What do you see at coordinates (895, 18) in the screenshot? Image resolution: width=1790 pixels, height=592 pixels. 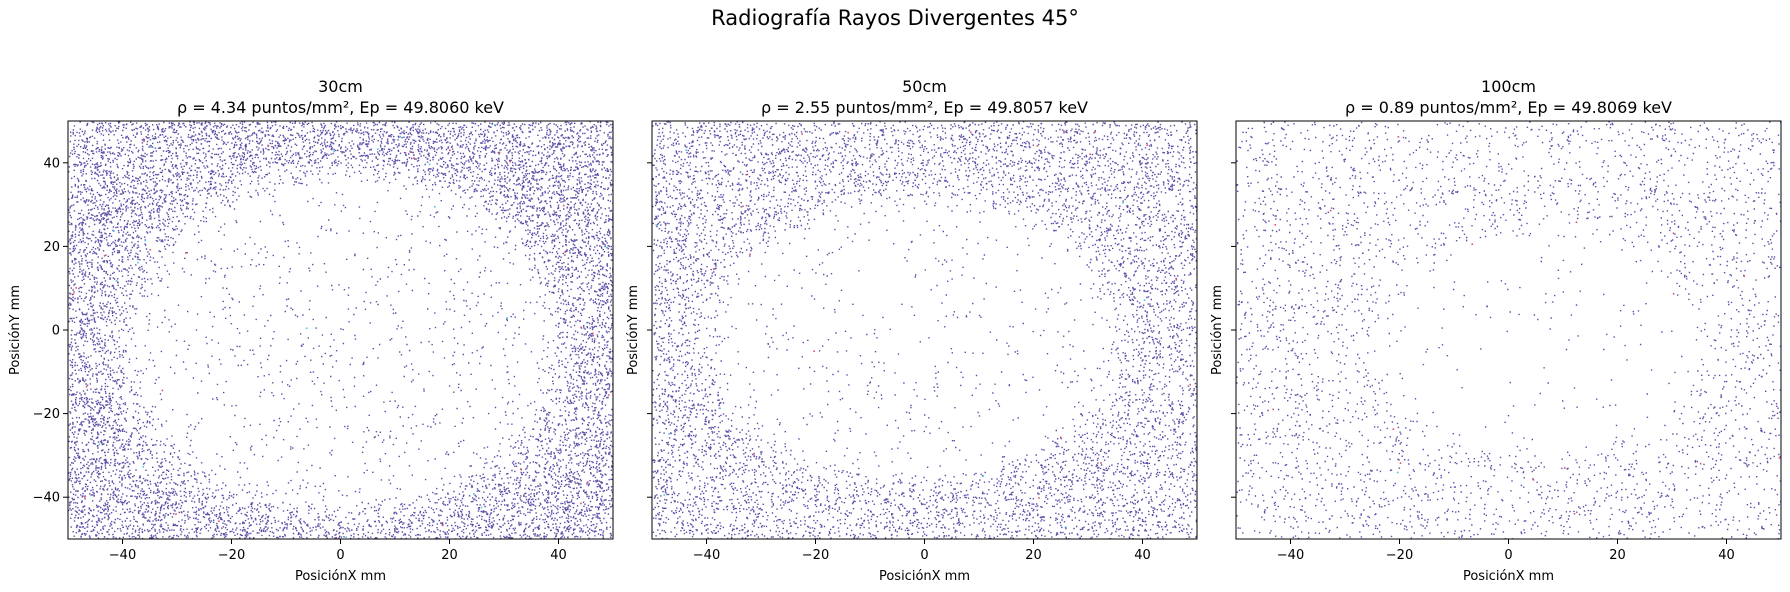 I see `figure-suptitle: Radiografía Rayos Divergentes 45°` at bounding box center [895, 18].